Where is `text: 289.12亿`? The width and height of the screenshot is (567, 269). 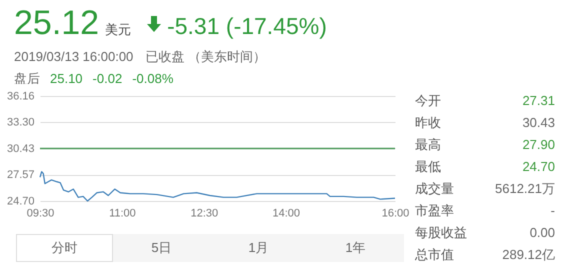
text: 289.12亿 is located at coordinates (528, 254).